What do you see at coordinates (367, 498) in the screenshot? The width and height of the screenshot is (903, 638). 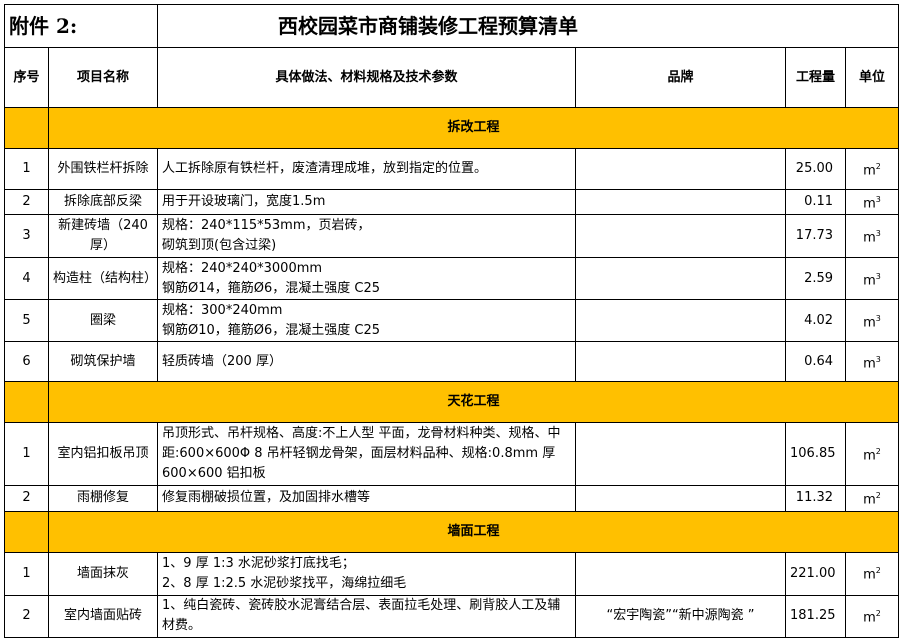 I see `row-desc: 修复雨棚破损位置，及加固排水槽等` at bounding box center [367, 498].